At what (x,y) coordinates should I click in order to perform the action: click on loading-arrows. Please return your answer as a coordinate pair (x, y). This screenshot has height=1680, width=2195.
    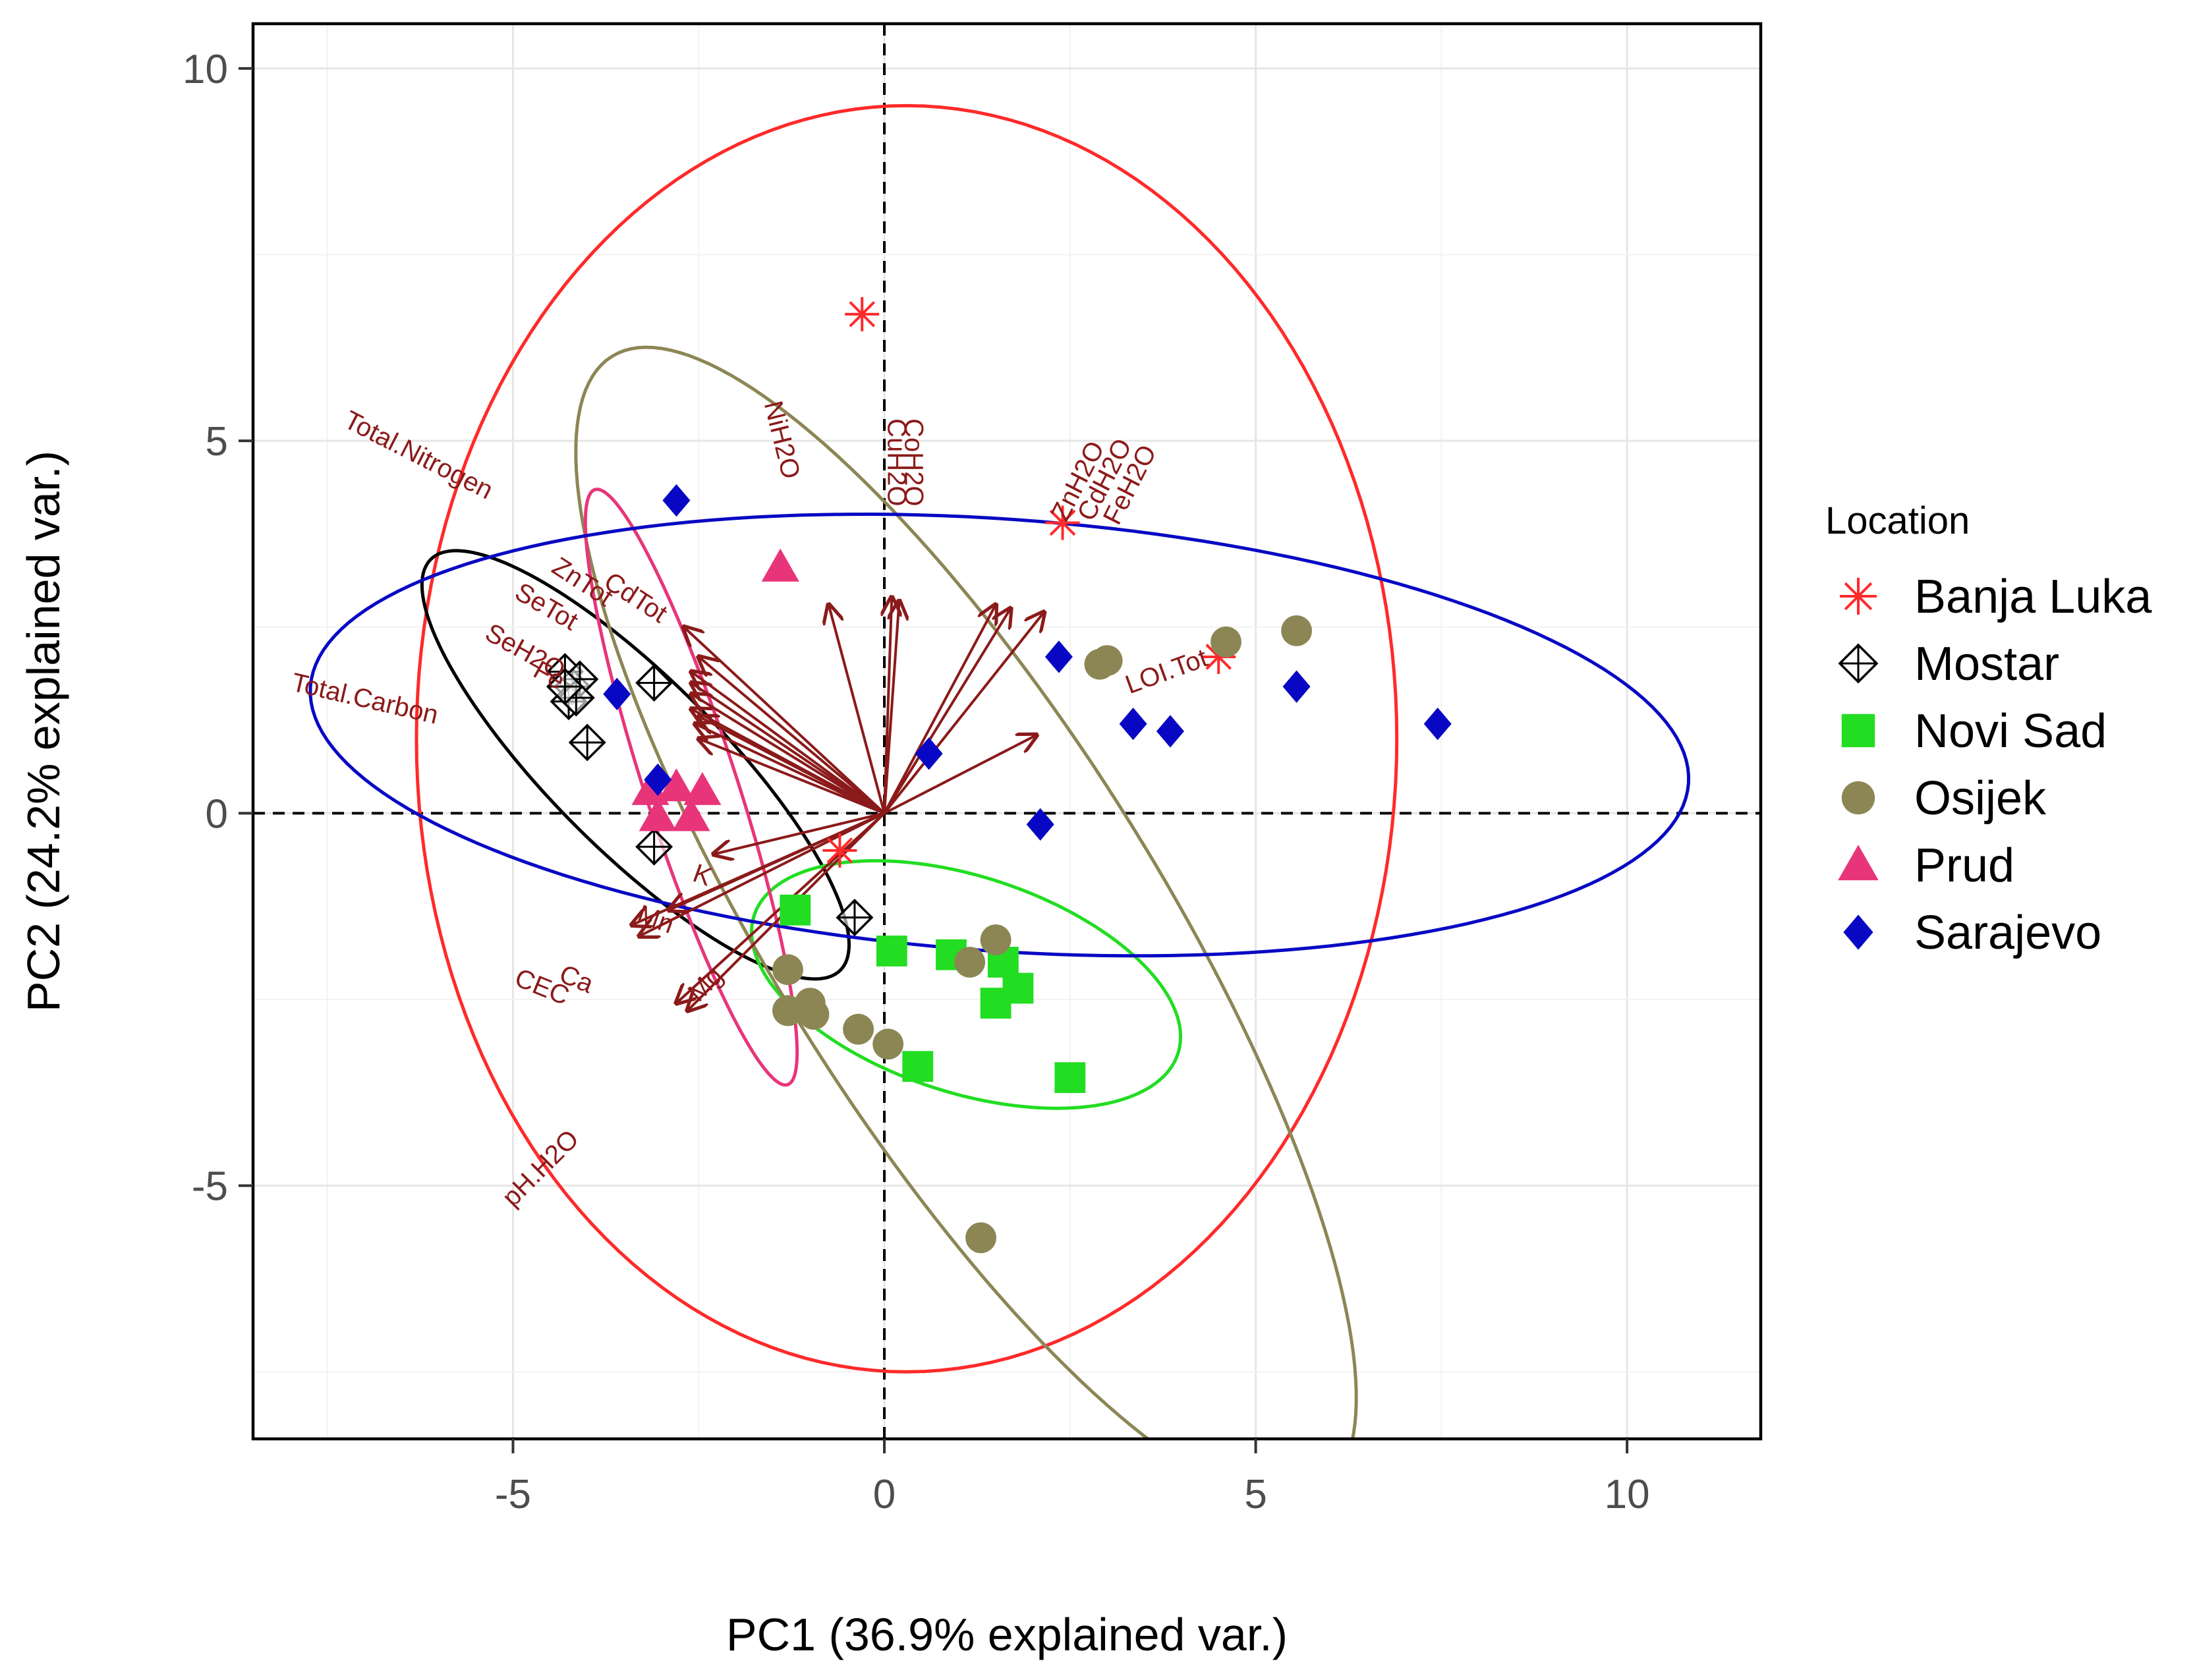
    Looking at the image, I should click on (838, 804).